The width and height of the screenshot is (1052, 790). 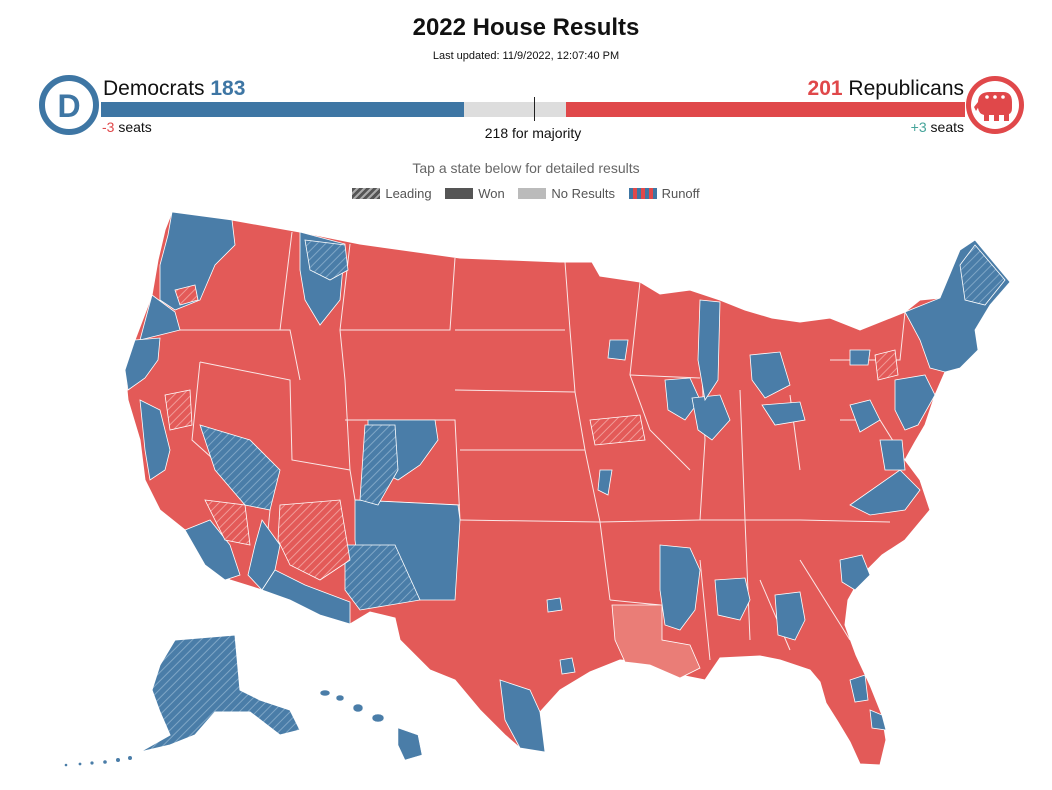 I want to click on democrats-label: Democrats, so click(x=154, y=88).